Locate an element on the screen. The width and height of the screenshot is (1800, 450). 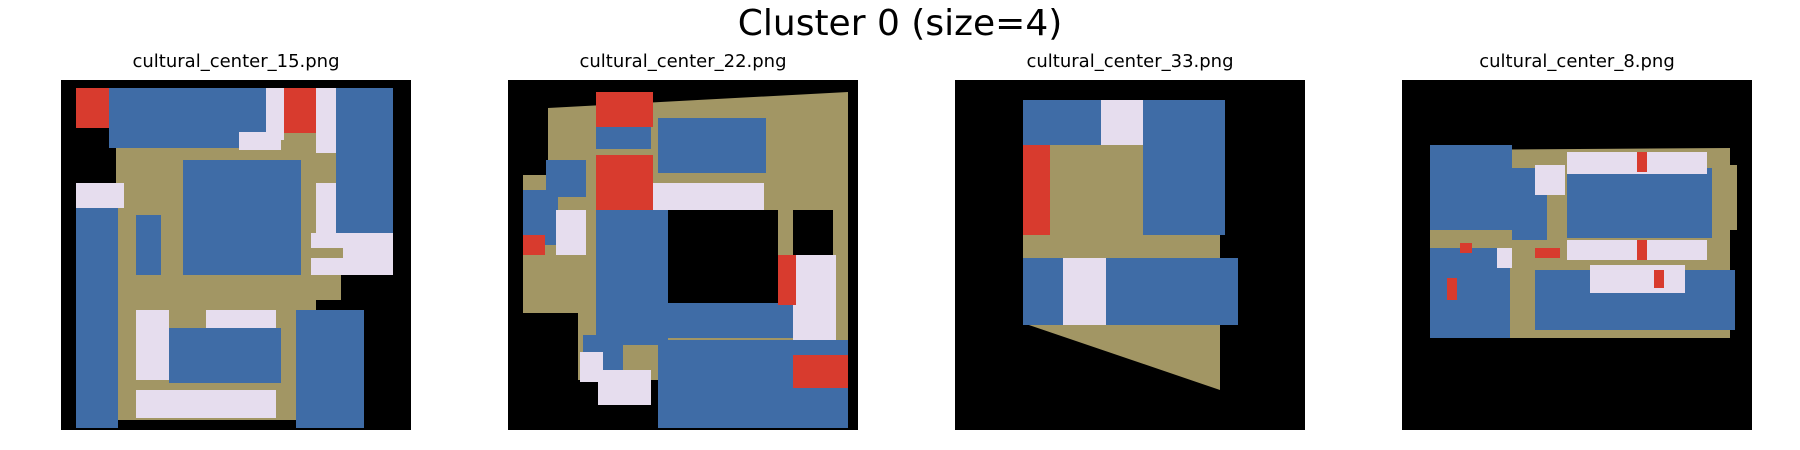
panel-title: cultural_center_22.png is located at coordinates (683, 61).